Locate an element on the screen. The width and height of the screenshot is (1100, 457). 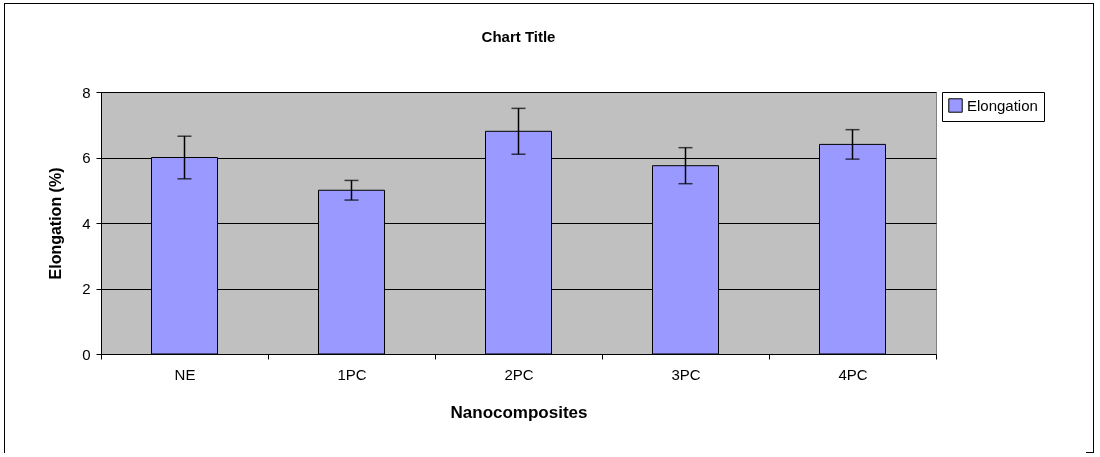
y-tick-label: 6 is located at coordinates (86, 157).